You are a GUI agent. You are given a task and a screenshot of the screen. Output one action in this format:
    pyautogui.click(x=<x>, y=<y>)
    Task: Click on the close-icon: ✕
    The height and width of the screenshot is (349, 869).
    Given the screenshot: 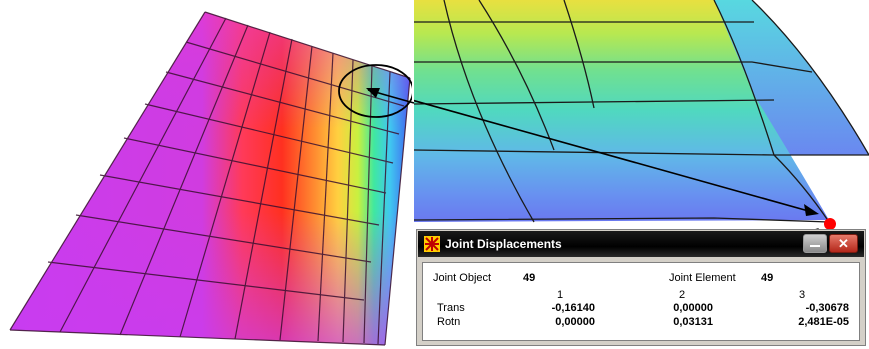 What is the action you would take?
    pyautogui.click(x=843, y=243)
    